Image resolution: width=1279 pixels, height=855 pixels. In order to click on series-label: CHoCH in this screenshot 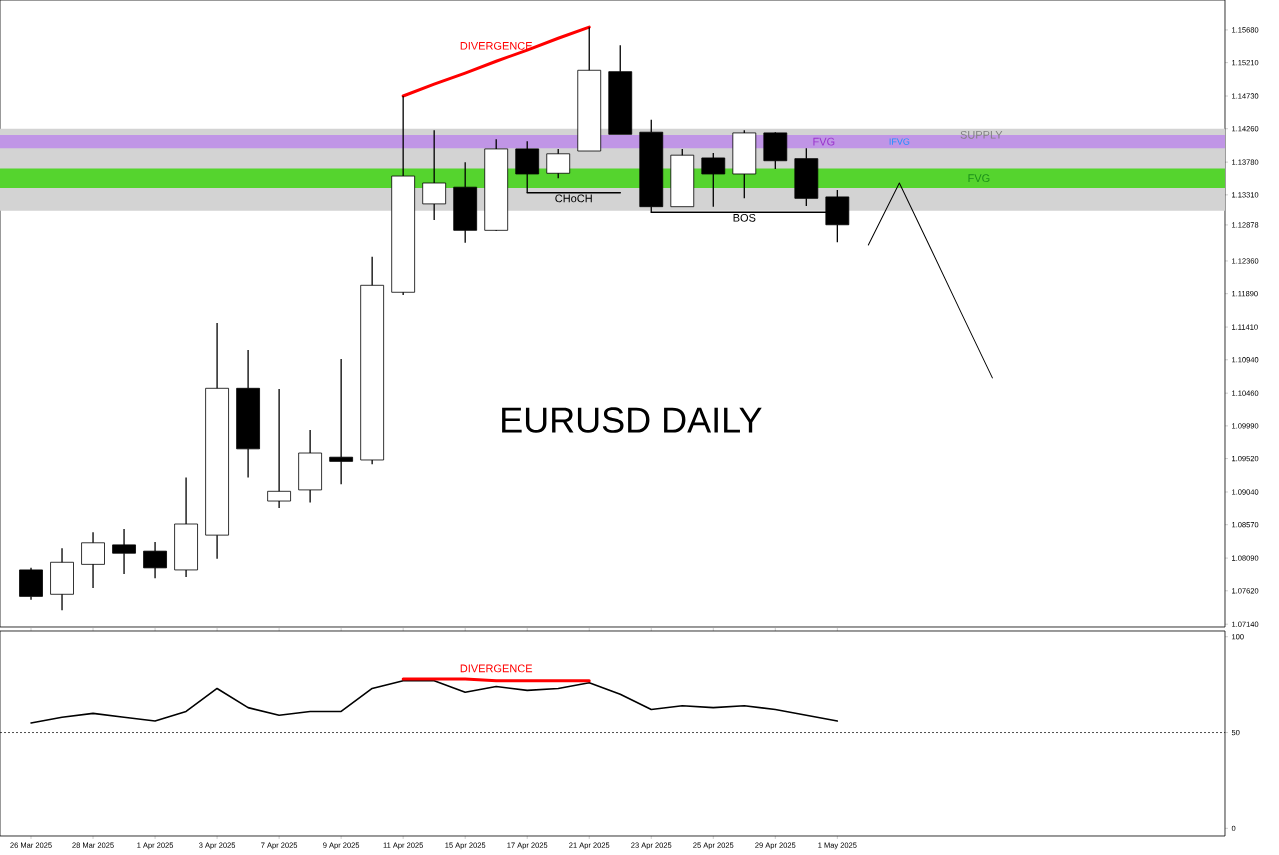, I will do `click(573, 198)`.